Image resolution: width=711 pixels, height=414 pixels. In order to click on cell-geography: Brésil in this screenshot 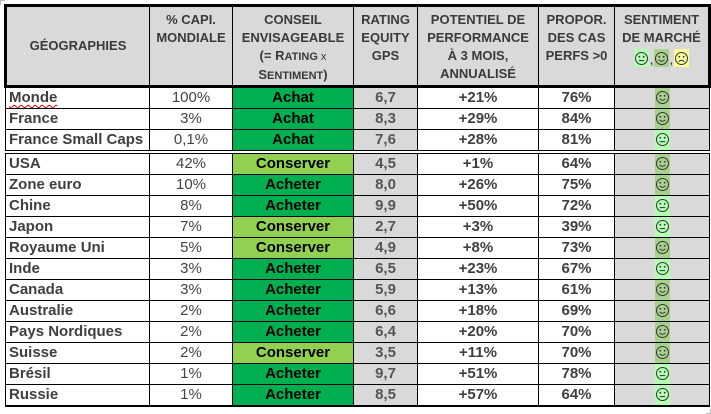, I will do `click(77, 374)`.